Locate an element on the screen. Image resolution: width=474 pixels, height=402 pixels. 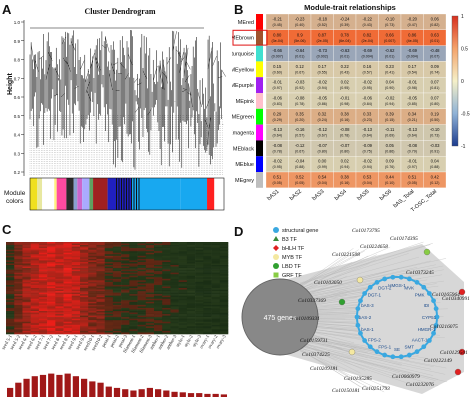
inner-gene-label: PMK is located at coordinates (420, 294).